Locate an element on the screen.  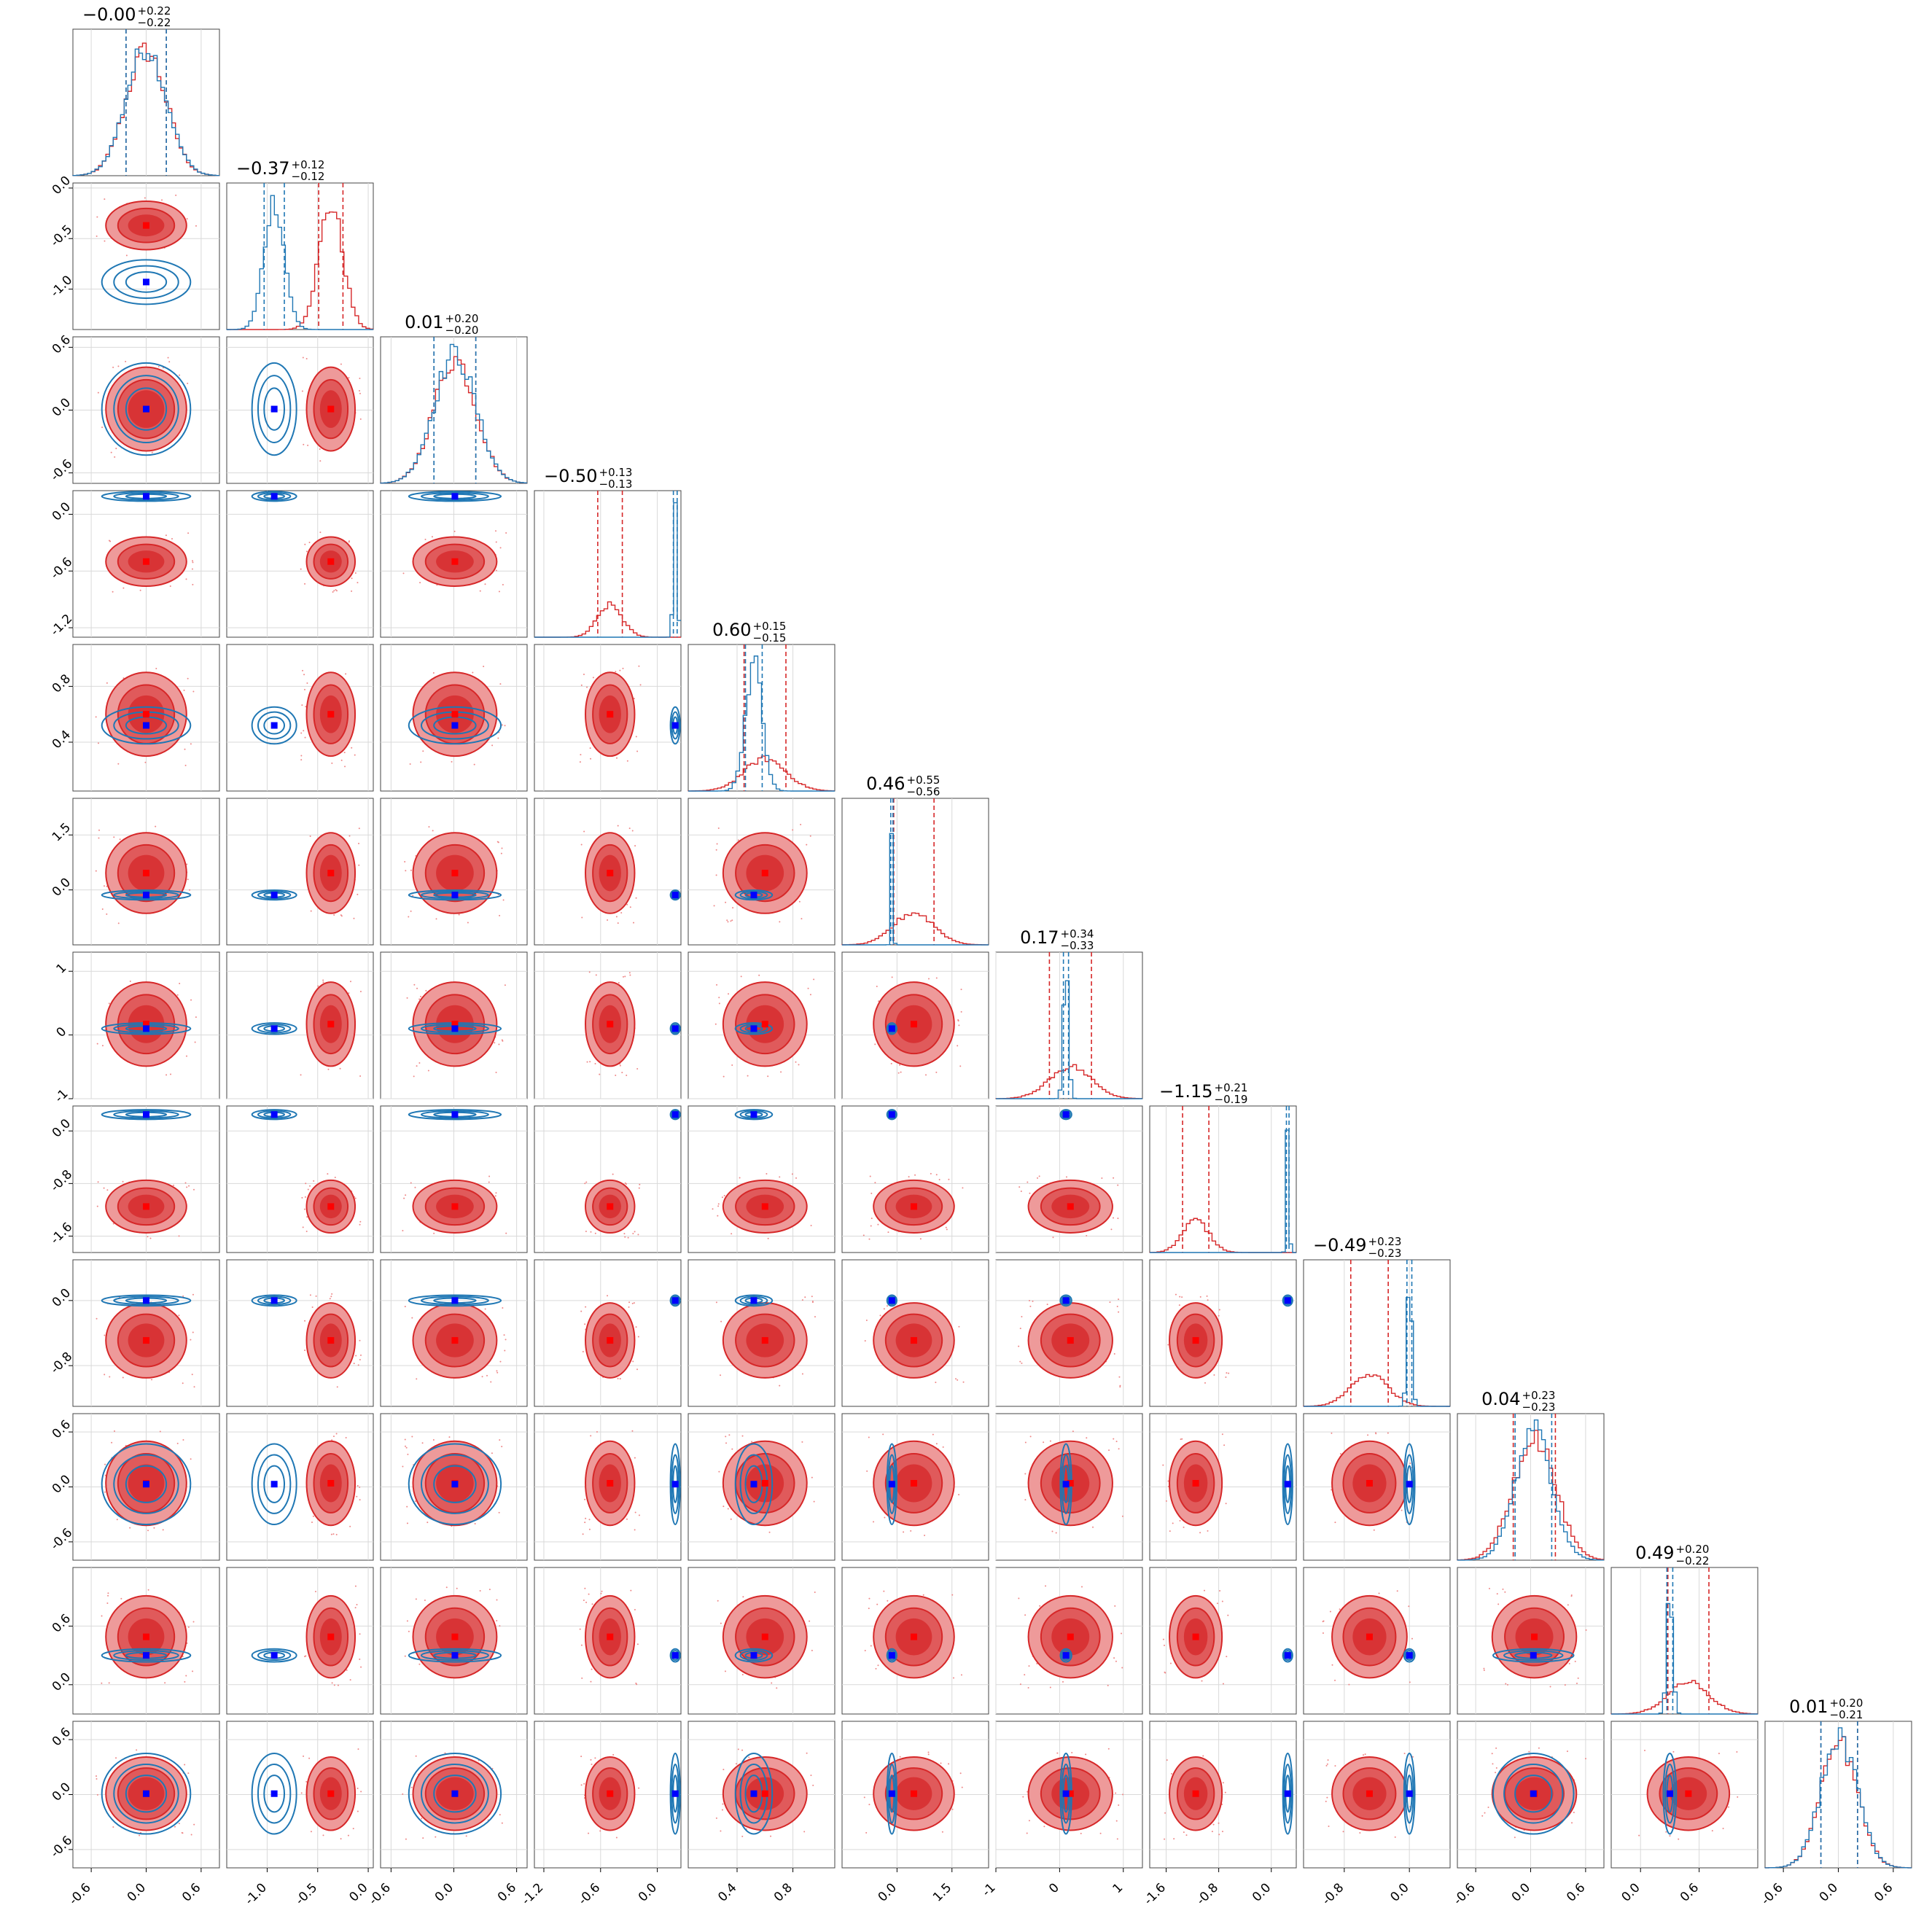
x-tick-label: 0.8 is located at coordinates (783, 1892).